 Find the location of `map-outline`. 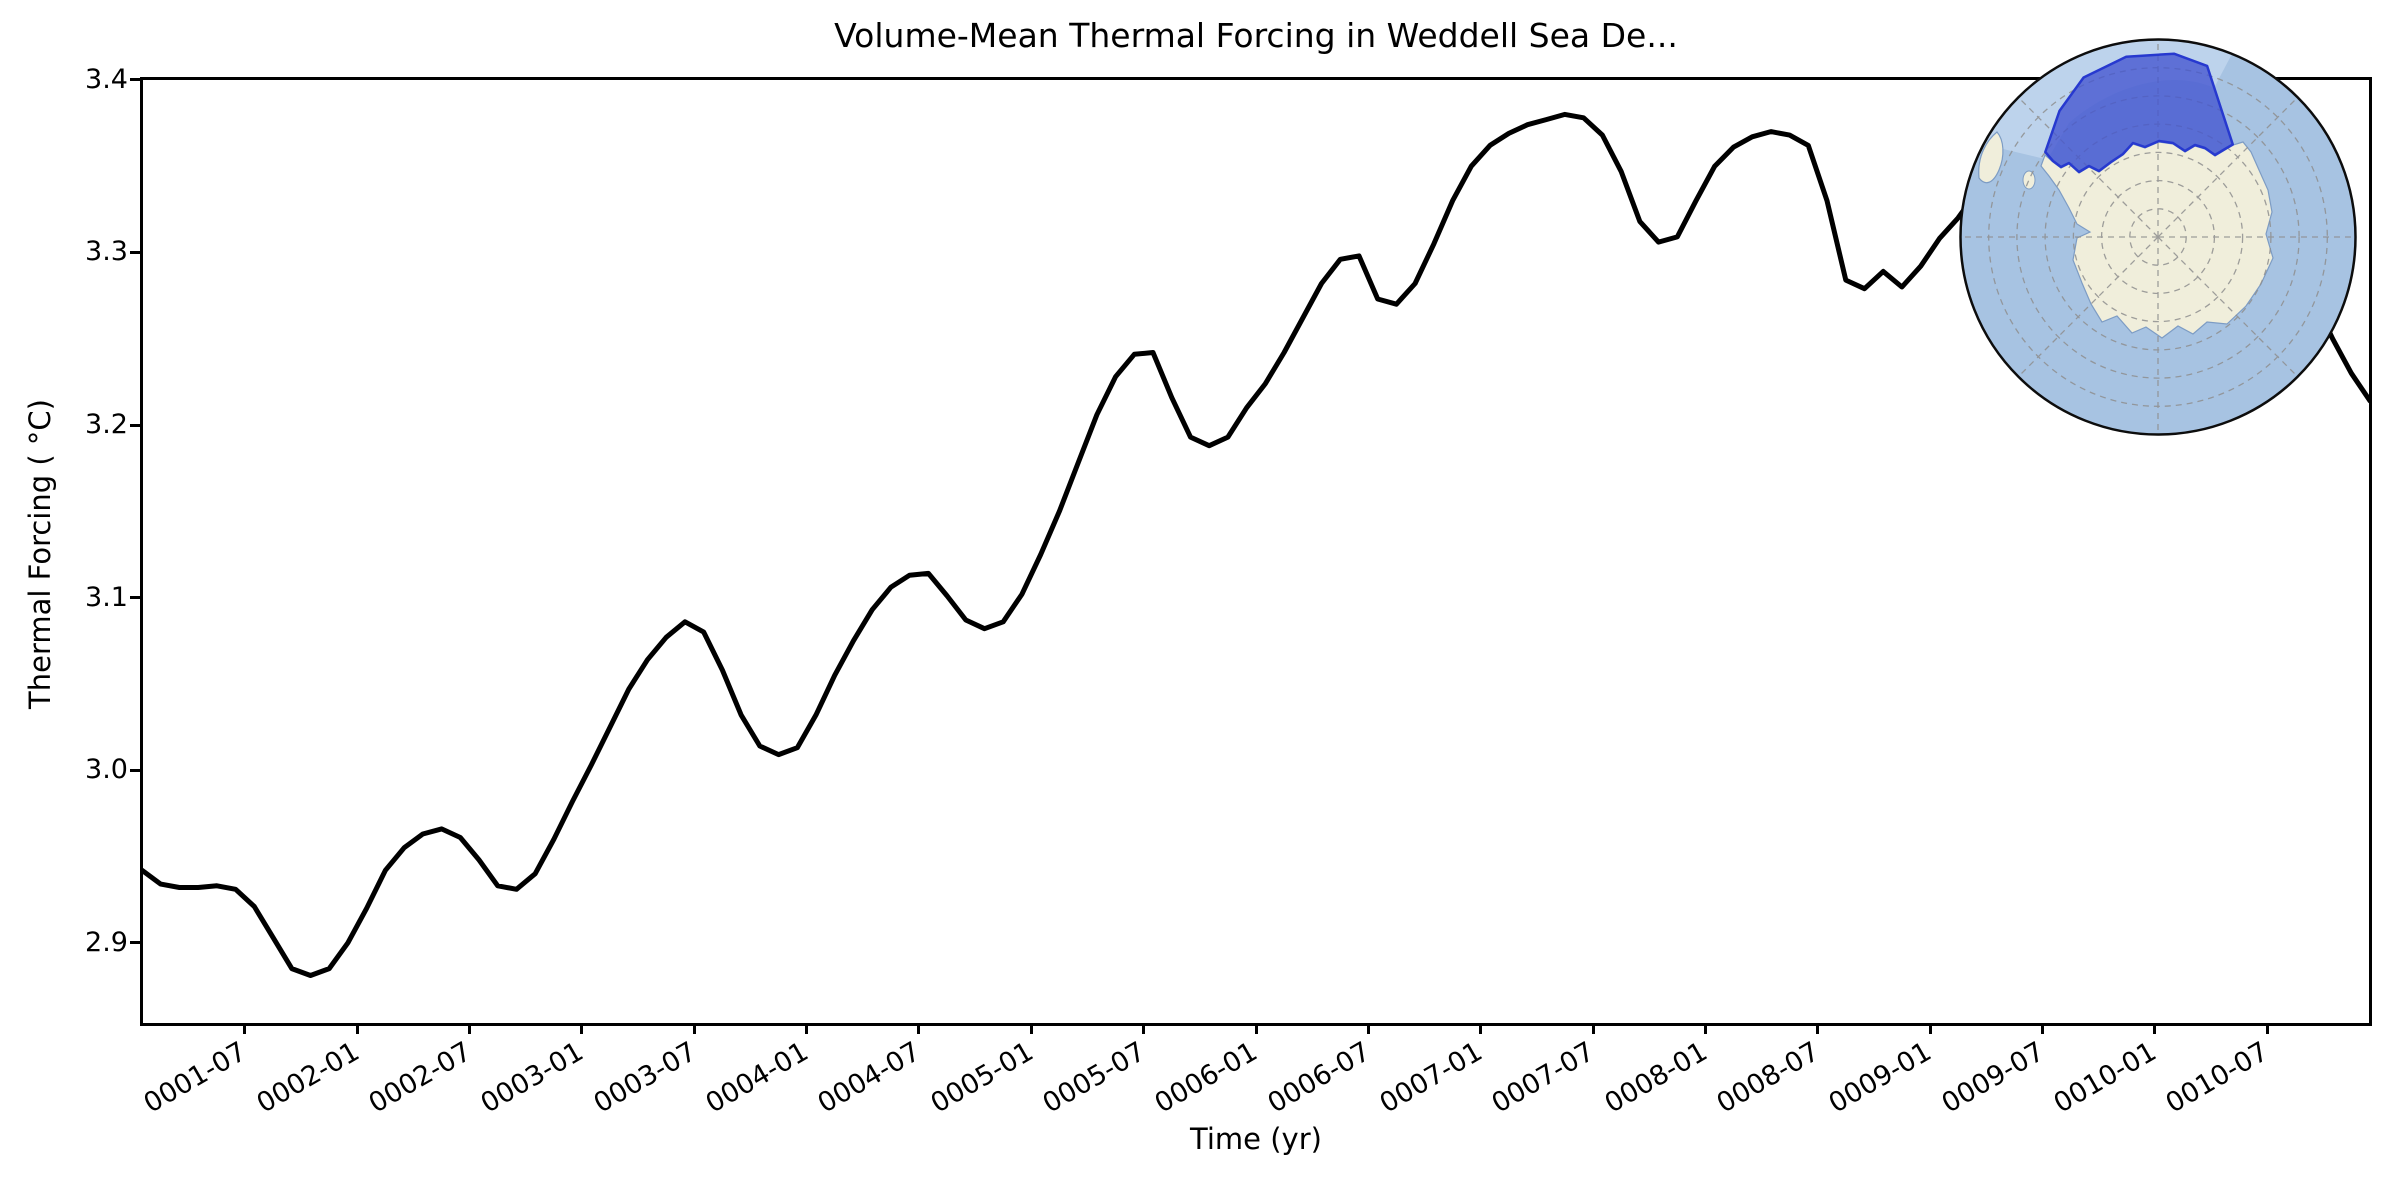

map-outline is located at coordinates (2158, 237).